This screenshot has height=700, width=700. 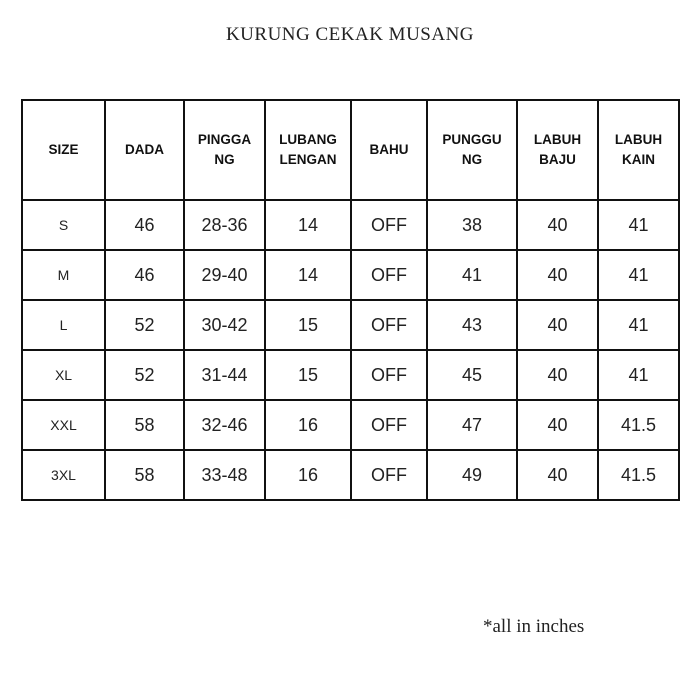 I want to click on table-row: XXL 58 32-46 16 OFF 47 40 41.5, so click(x=350, y=425).